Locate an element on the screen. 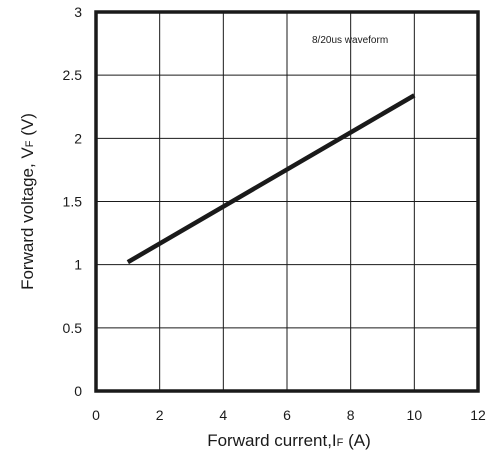 The height and width of the screenshot is (461, 499). y-tick-label: 2.5 is located at coordinates (73, 75).